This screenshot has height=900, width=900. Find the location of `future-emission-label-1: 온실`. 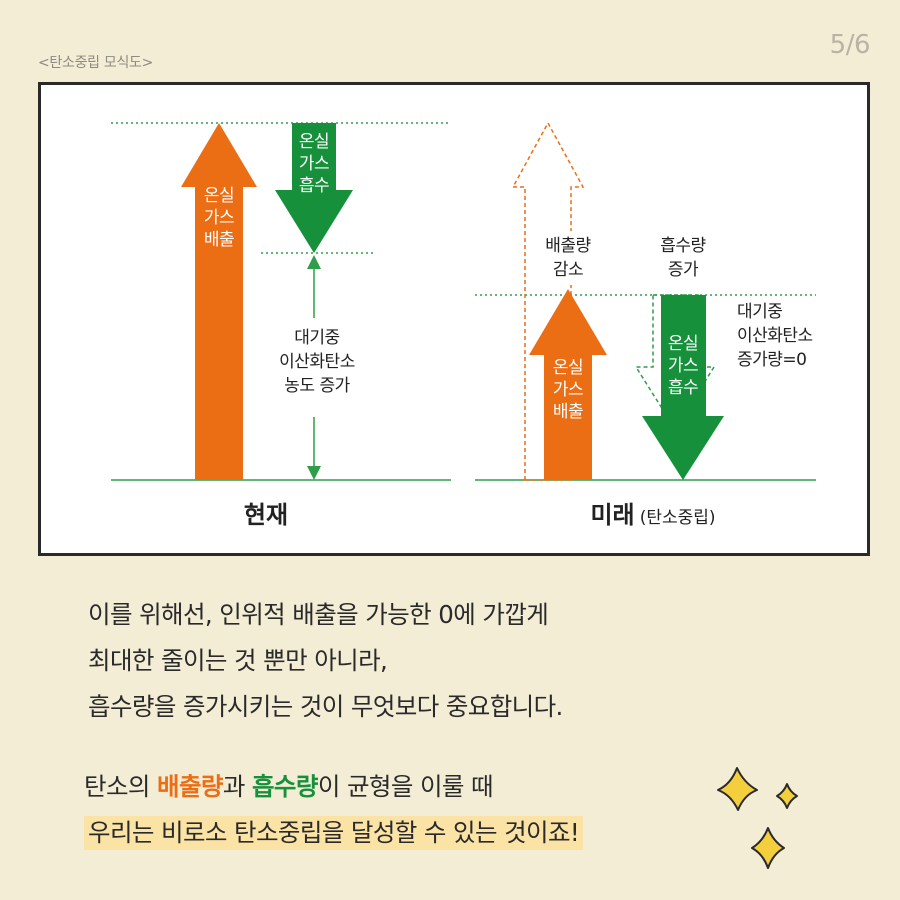

future-emission-label-1: 온실 is located at coordinates (568, 368).